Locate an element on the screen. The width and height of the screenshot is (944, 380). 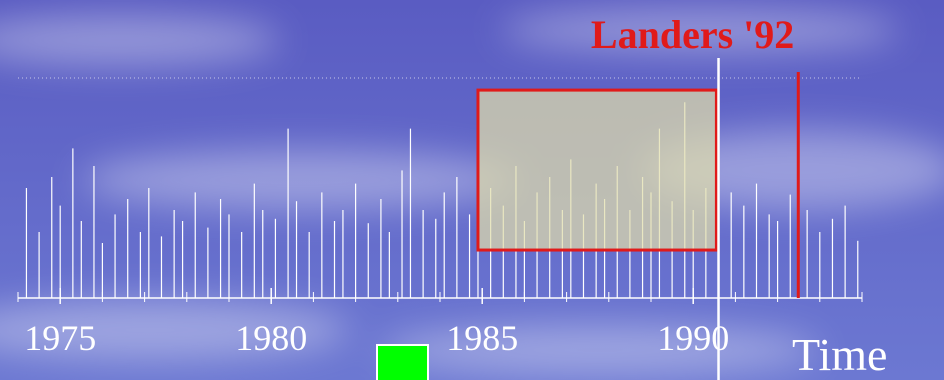
highlight-box is located at coordinates (597, 170).